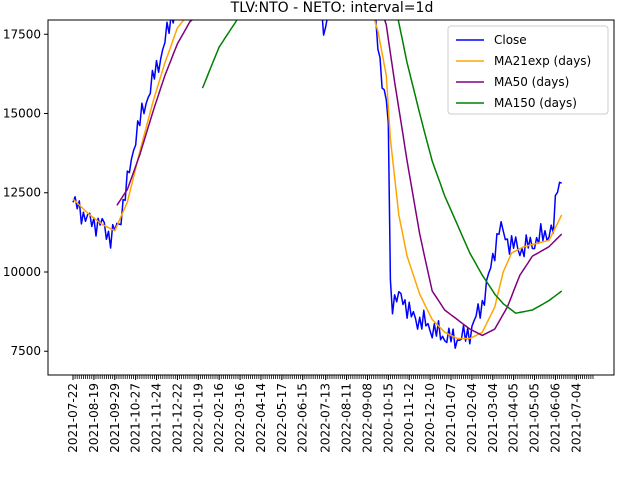  Describe the element at coordinates (25, 351) in the screenshot. I see `y-tick-label: 7500` at that location.